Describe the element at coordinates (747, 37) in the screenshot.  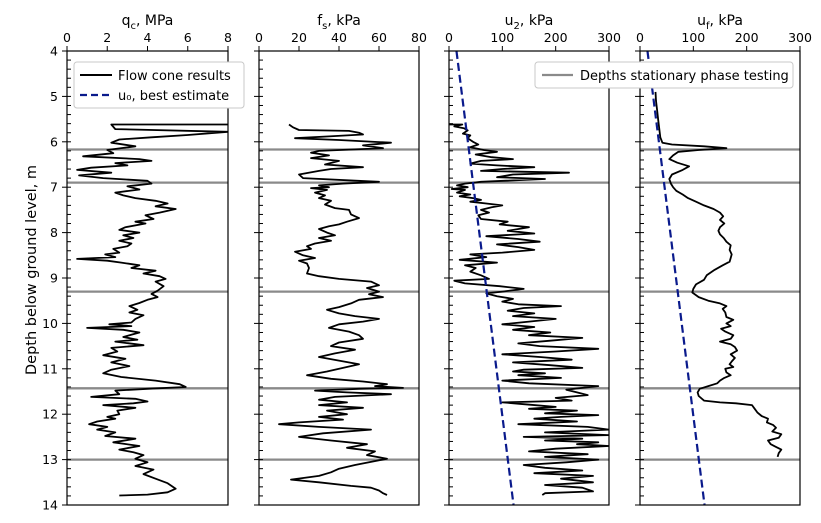
I see `xtick-label-uf-200: 200` at that location.